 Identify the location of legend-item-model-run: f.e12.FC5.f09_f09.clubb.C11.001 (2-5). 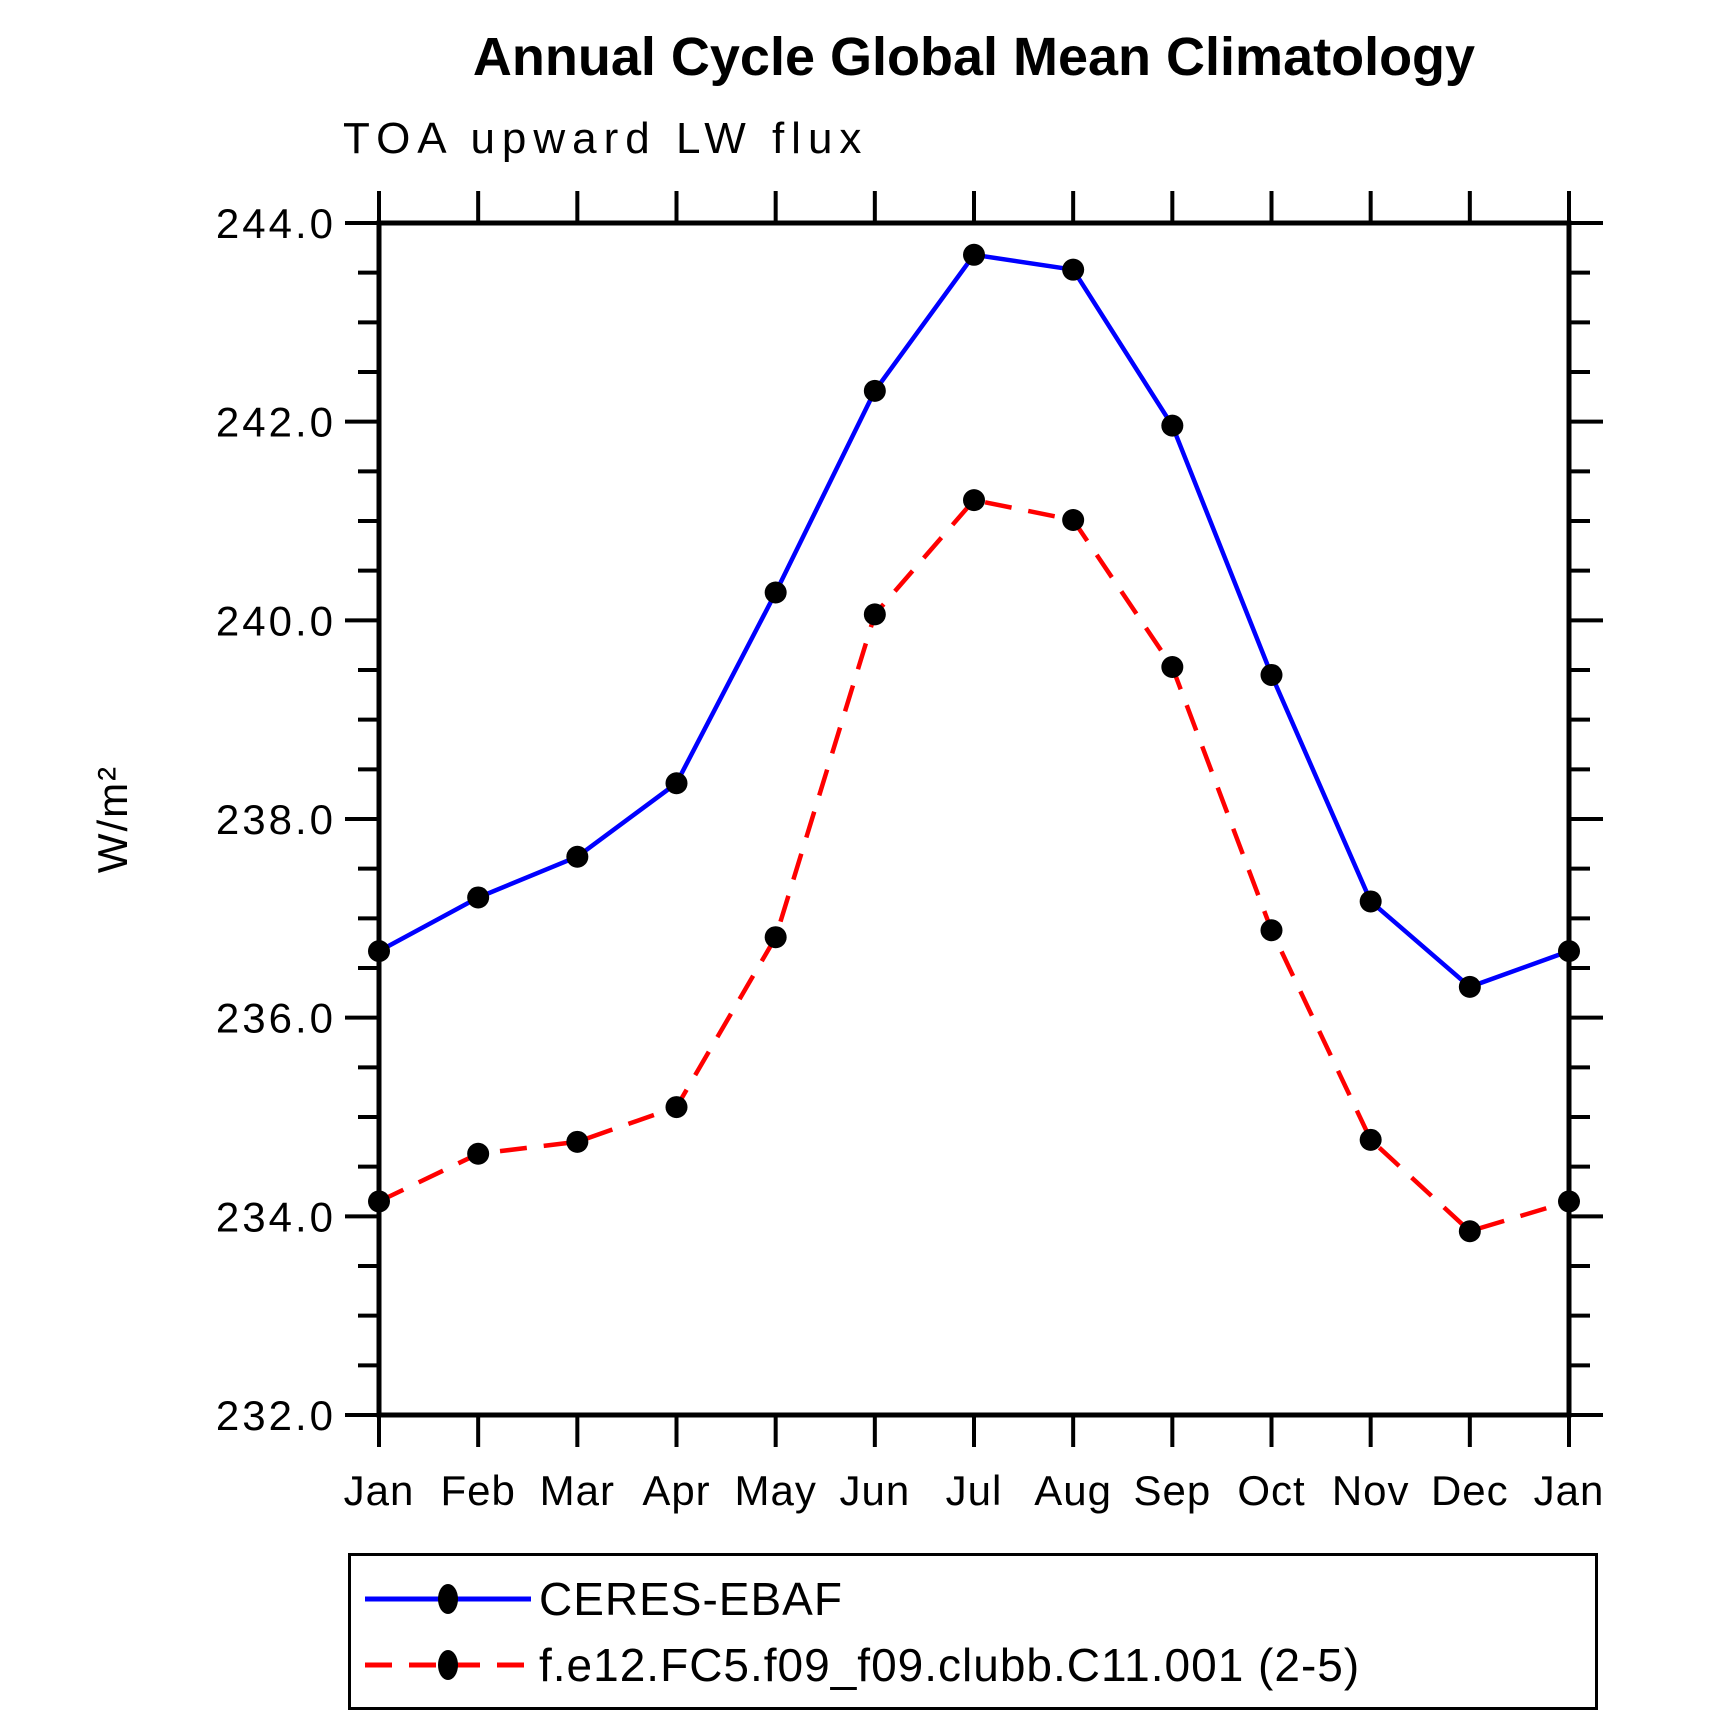
(979, 1665).